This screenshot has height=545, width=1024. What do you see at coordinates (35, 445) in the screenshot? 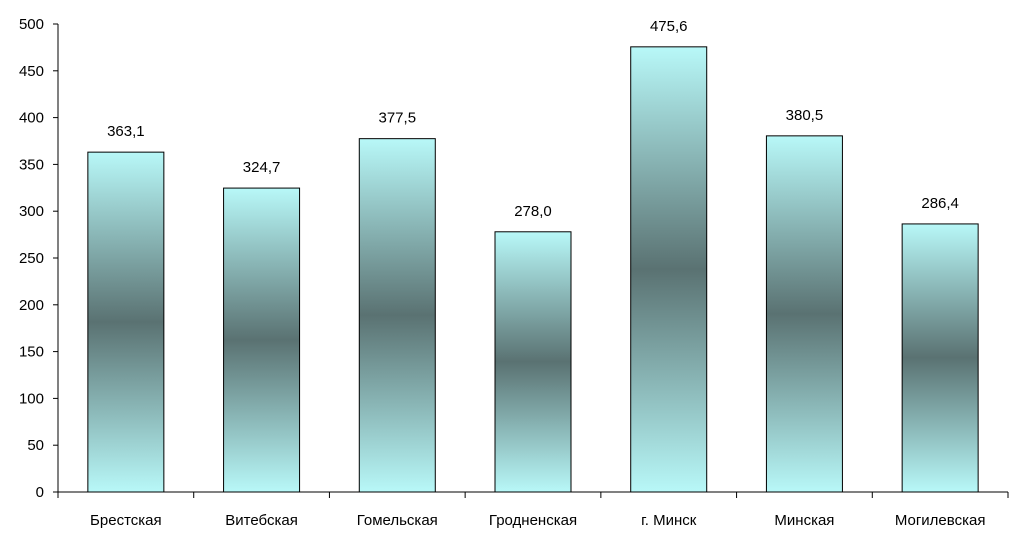
I see `y-tick-label: 50` at bounding box center [35, 445].